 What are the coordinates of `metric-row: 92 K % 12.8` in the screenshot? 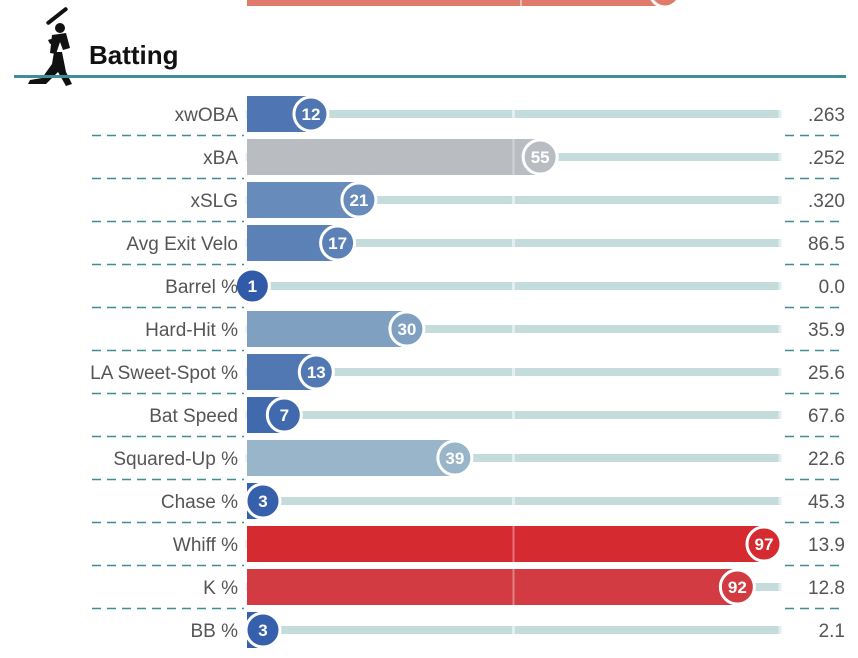 It's located at (468, 589).